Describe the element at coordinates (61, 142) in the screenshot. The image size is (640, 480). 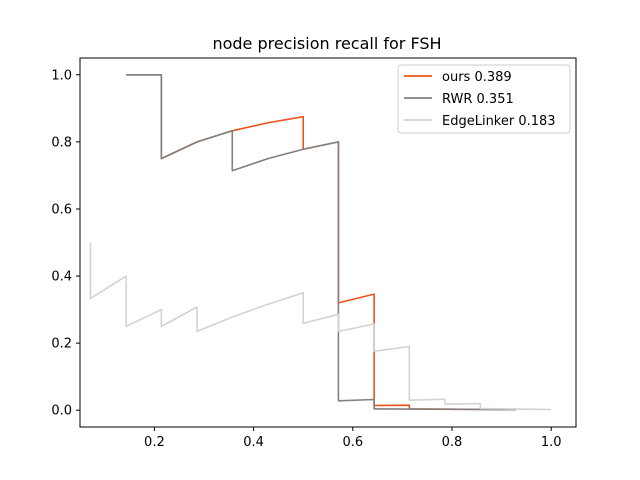
I see `y-tick-label: 0.8` at that location.